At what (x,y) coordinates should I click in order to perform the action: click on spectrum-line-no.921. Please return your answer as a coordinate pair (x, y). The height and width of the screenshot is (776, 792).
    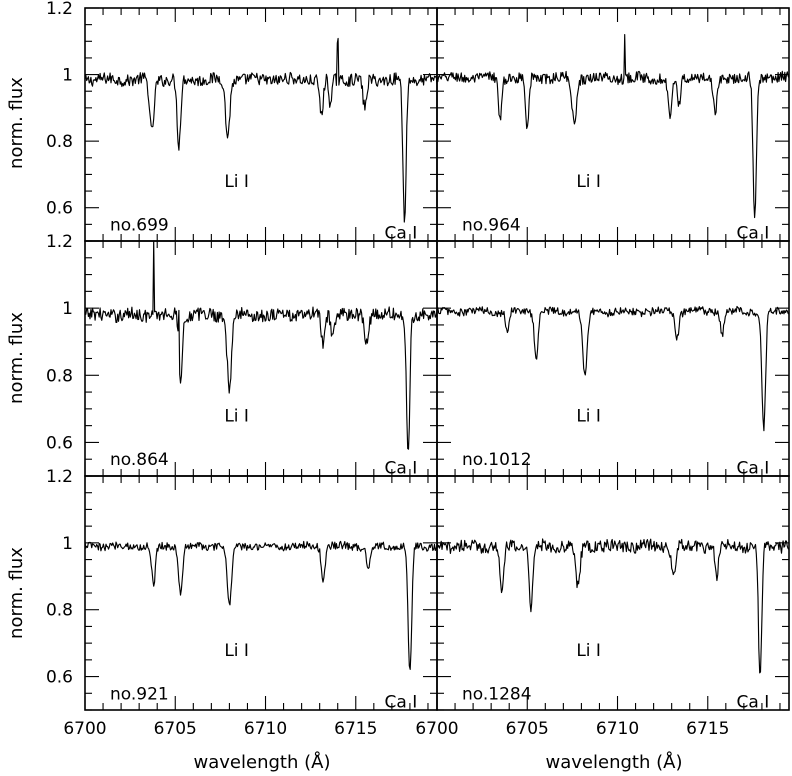
    Looking at the image, I should click on (261, 605).